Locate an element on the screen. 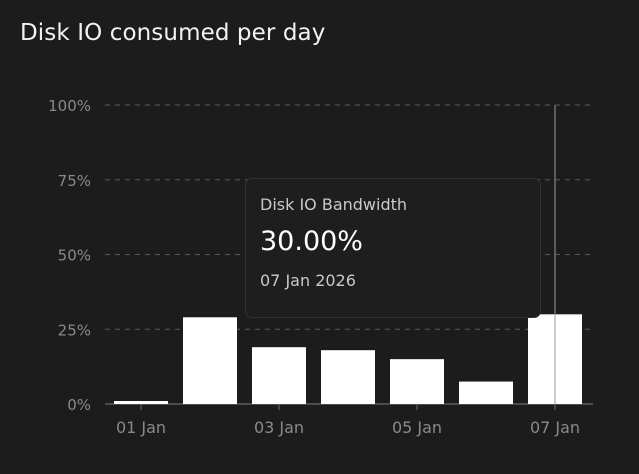  chart-tooltip: Disk IO Bandwidth 30.00% 07 Jan 2026 is located at coordinates (393, 248).